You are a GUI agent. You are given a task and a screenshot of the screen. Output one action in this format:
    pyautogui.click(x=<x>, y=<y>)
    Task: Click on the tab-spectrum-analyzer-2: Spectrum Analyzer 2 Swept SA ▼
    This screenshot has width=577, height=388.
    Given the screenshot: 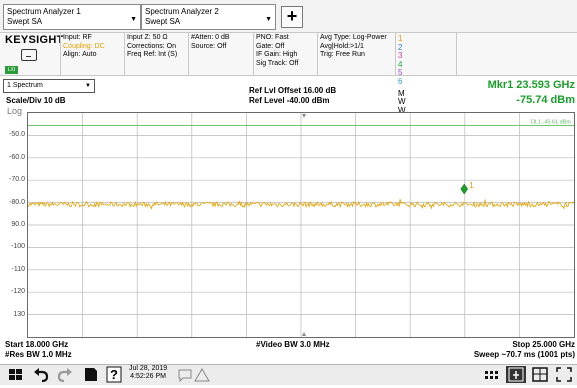 What is the action you would take?
    pyautogui.click(x=208, y=17)
    